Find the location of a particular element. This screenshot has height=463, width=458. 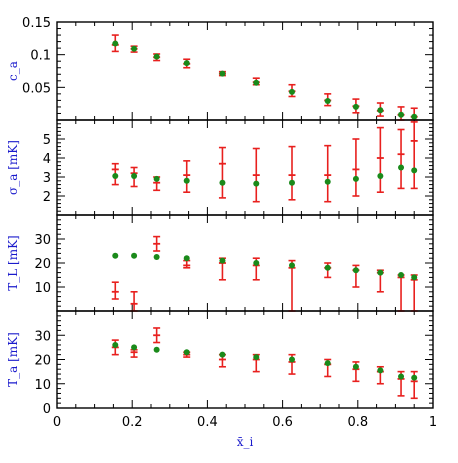

panel-1-ytick-label: 0.1 is located at coordinates (40, 56).